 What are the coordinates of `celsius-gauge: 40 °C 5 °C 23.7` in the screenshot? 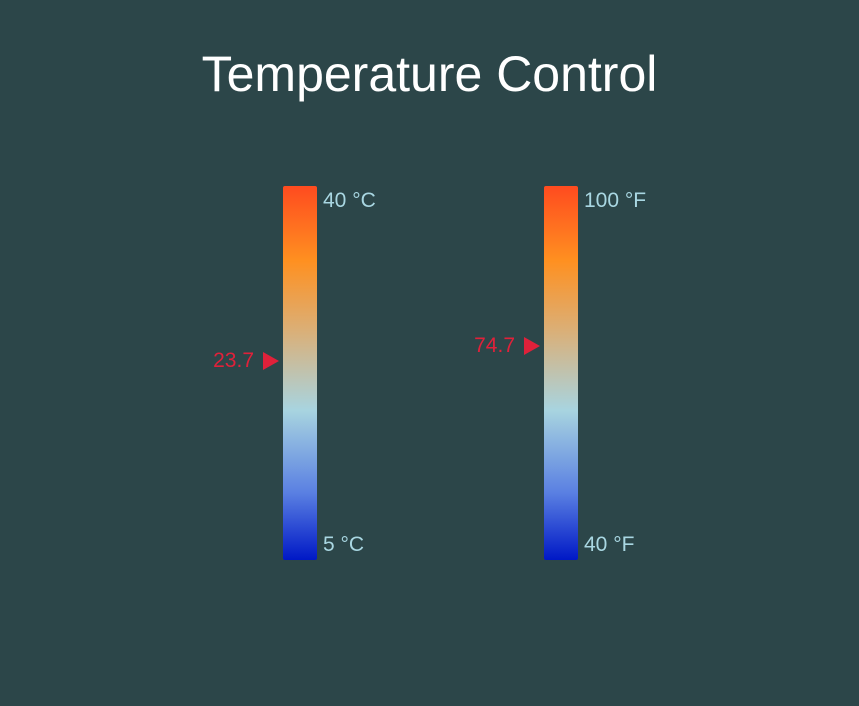 It's located at (294, 373).